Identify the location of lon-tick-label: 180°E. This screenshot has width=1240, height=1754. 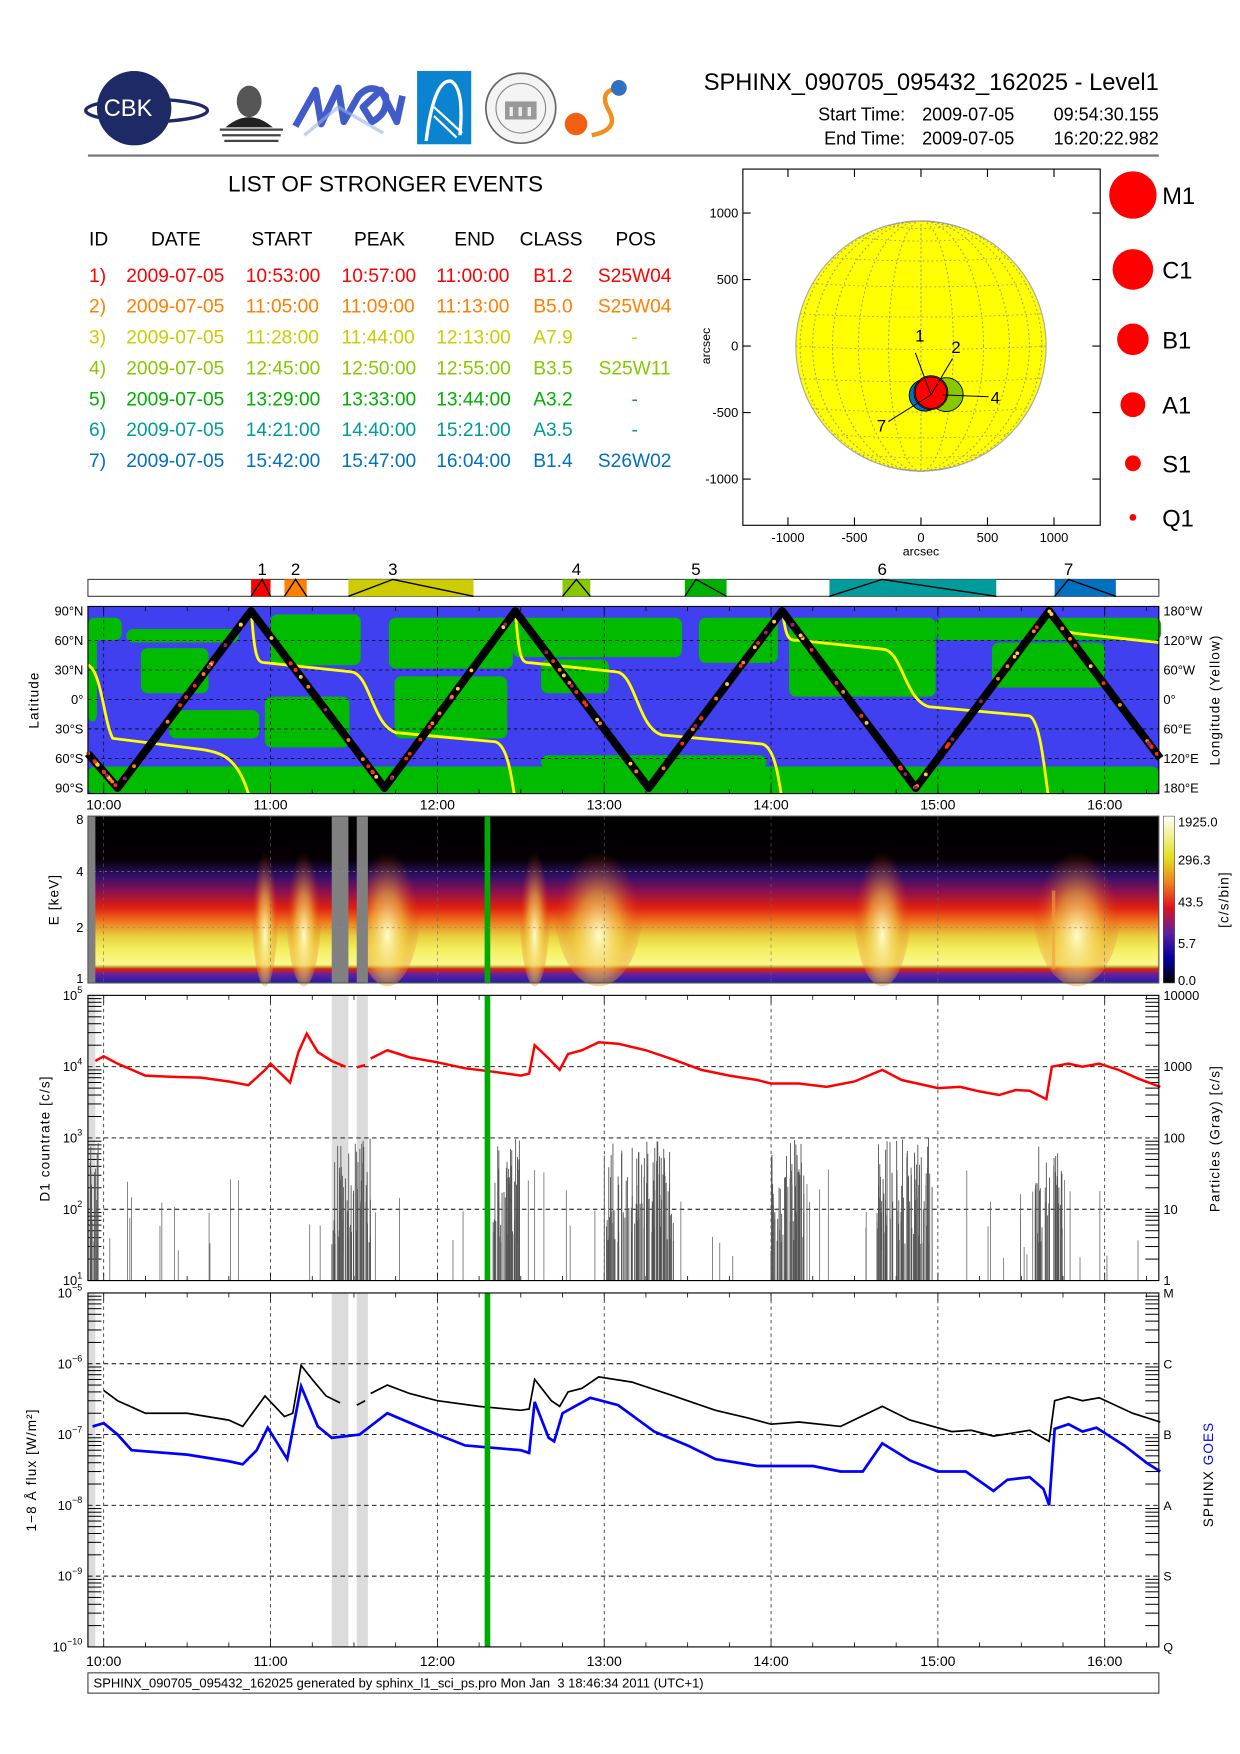
(1181, 787).